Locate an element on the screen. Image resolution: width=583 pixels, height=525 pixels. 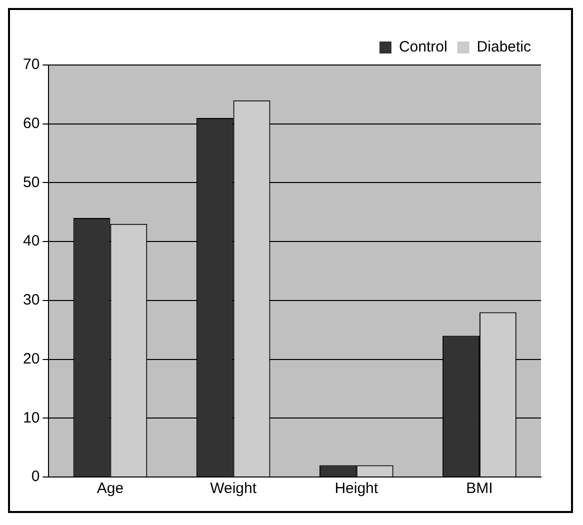
x-tick-label: Weight is located at coordinates (234, 489).